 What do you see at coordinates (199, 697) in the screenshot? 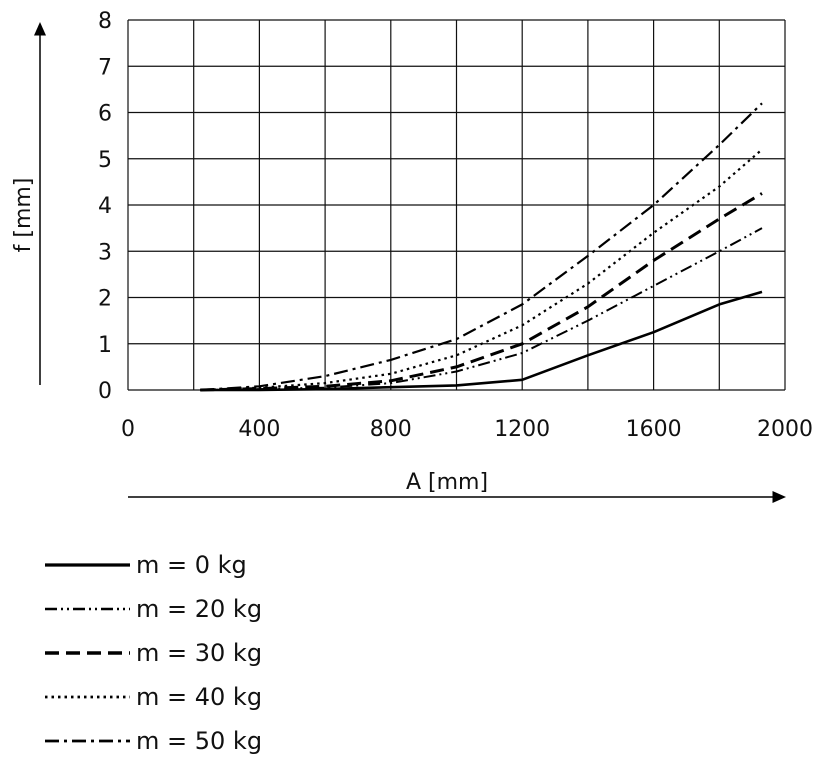
I see `legend-label: m = 40 kg` at bounding box center [199, 697].